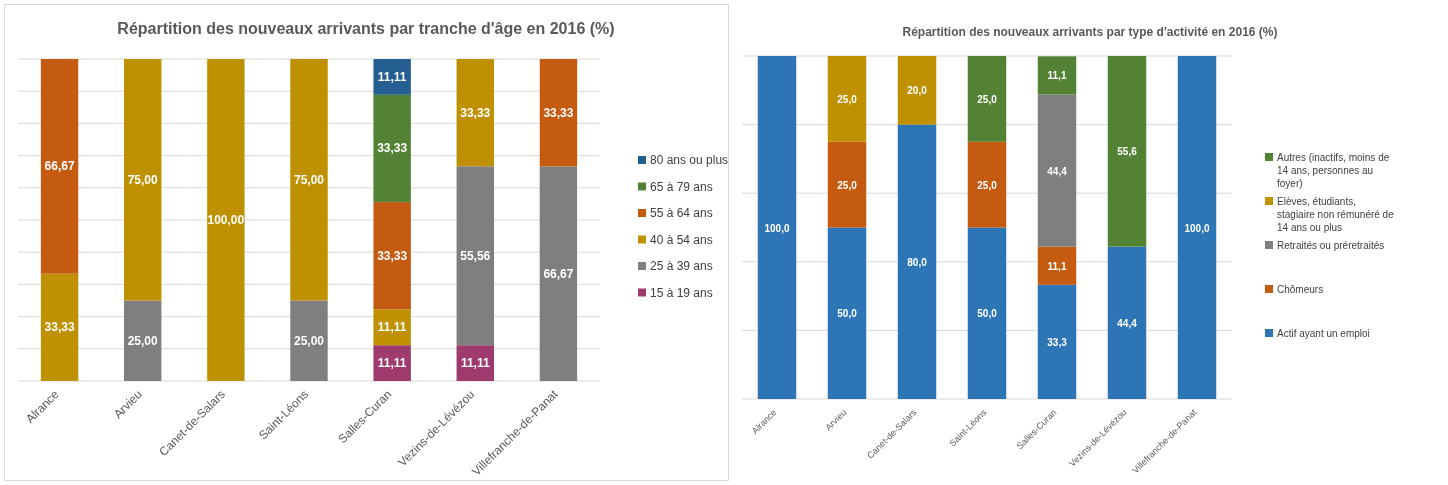 The image size is (1448, 485). What do you see at coordinates (689, 160) in the screenshot?
I see `legend-label: 80 ans ou plus` at bounding box center [689, 160].